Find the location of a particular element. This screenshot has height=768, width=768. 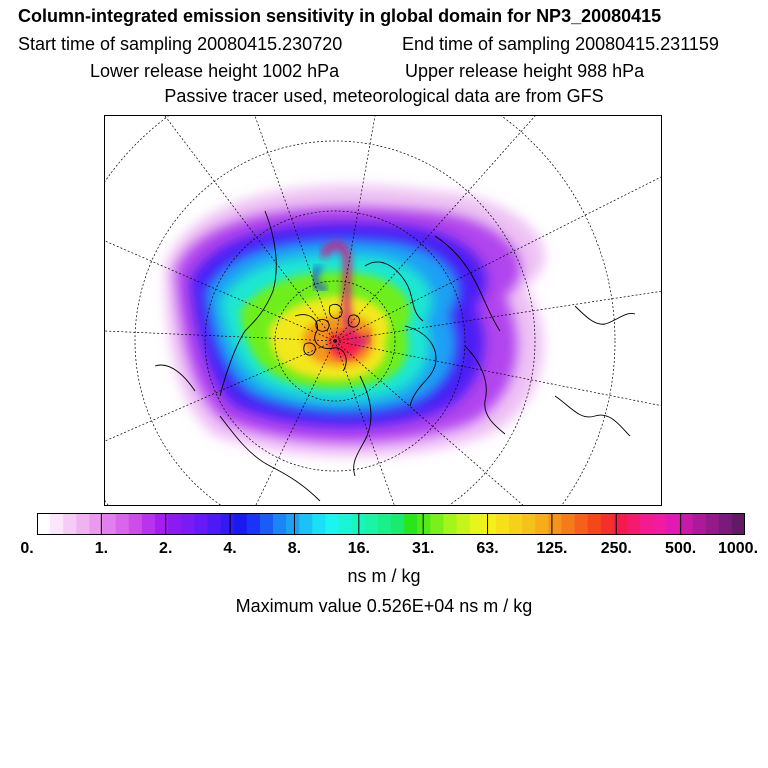

lower-release-label: Lower release height 1002 hPa is located at coordinates (215, 71).